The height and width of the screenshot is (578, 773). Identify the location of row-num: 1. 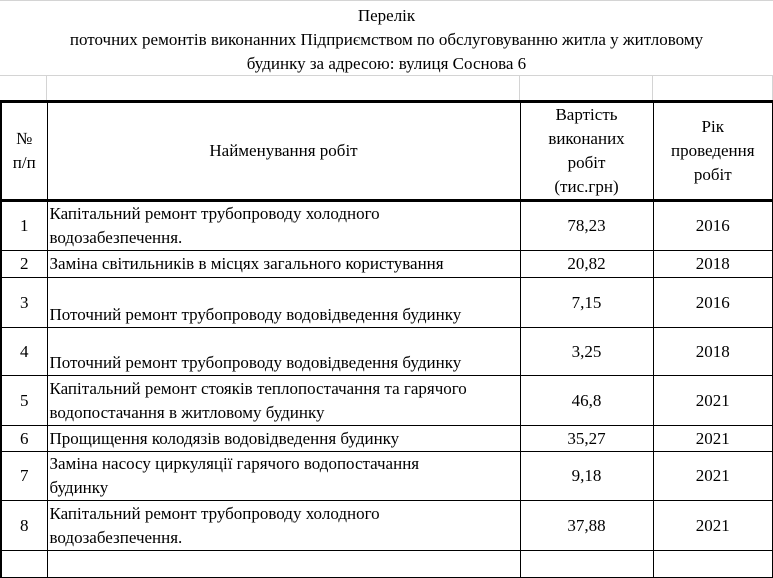
(24, 225).